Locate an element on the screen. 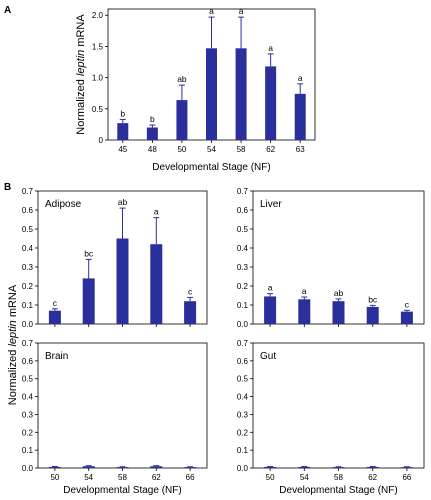 The image size is (431, 500). plot-frame is located at coordinates (338, 405).